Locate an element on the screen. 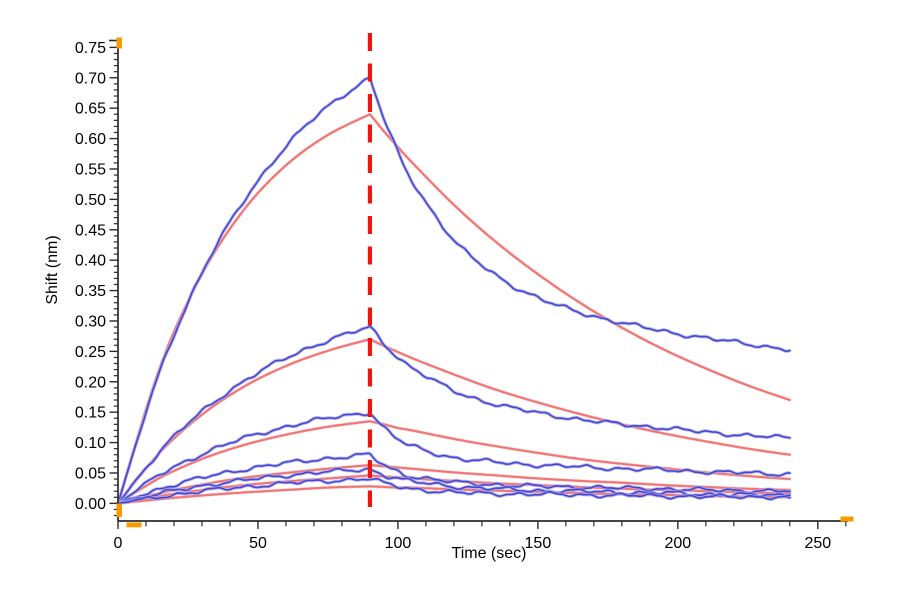 The height and width of the screenshot is (600, 900). data 3-curve is located at coordinates (454, 459).